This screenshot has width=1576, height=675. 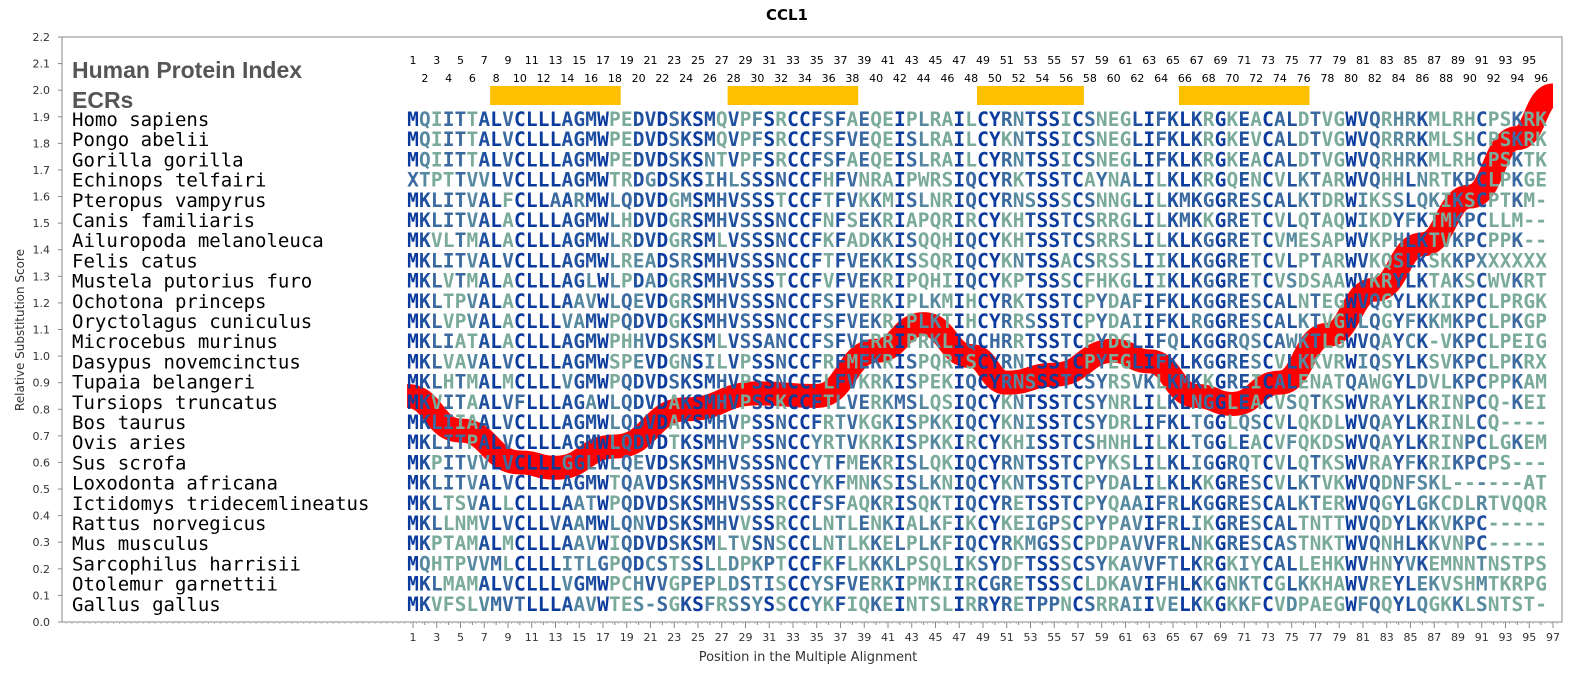 I want to click on x-tick-label: 73, so click(x=1268, y=637).